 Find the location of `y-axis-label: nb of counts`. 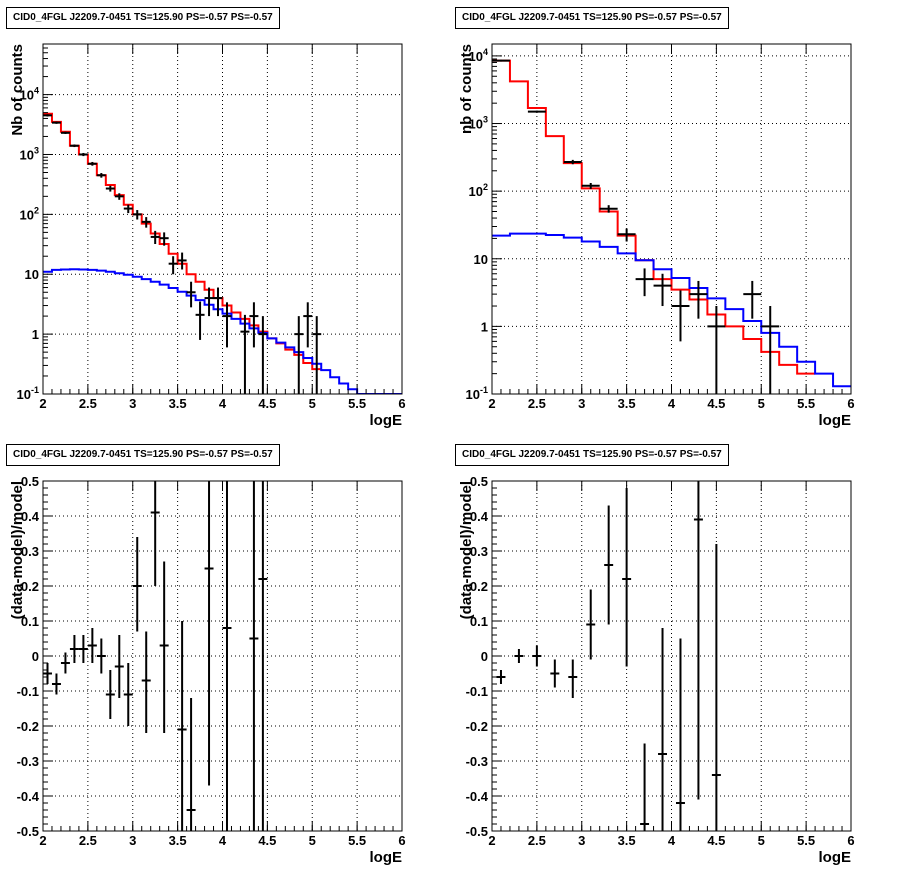

y-axis-label: nb of counts is located at coordinates (466, 89).